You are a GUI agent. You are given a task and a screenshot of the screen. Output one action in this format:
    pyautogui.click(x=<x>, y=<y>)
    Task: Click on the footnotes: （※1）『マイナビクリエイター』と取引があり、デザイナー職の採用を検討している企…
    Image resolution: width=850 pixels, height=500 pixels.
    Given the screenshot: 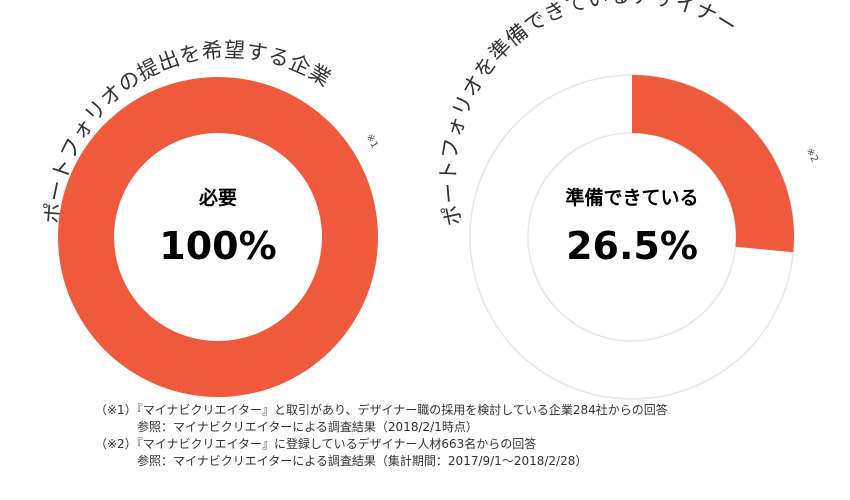 What is the action you would take?
    pyautogui.click(x=455, y=436)
    